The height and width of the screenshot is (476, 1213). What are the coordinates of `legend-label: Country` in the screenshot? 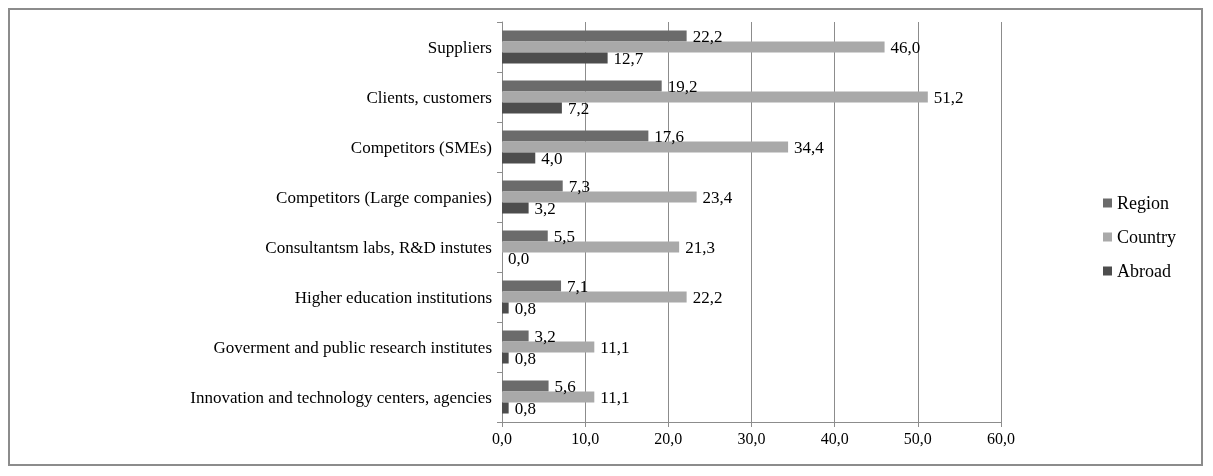 It's located at (1147, 237).